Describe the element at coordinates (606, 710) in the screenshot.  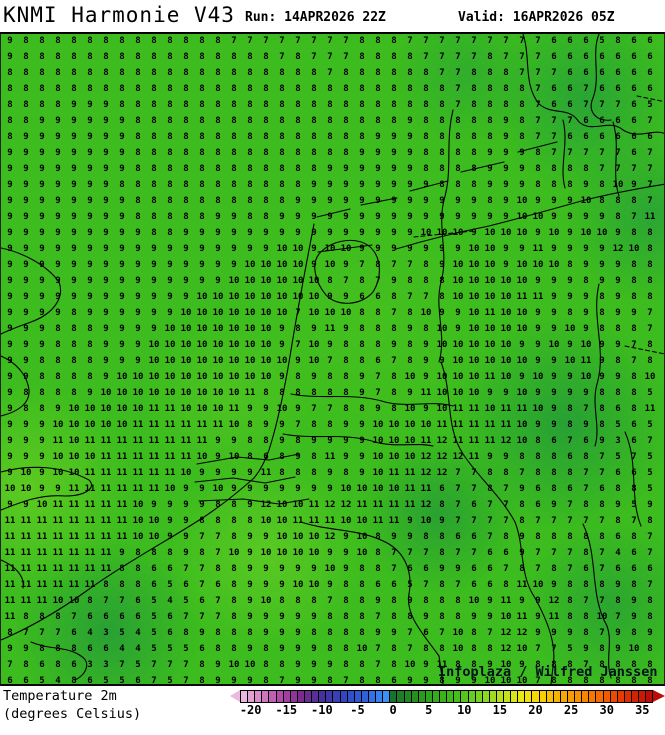
I see `colorbar-tick: 30` at that location.